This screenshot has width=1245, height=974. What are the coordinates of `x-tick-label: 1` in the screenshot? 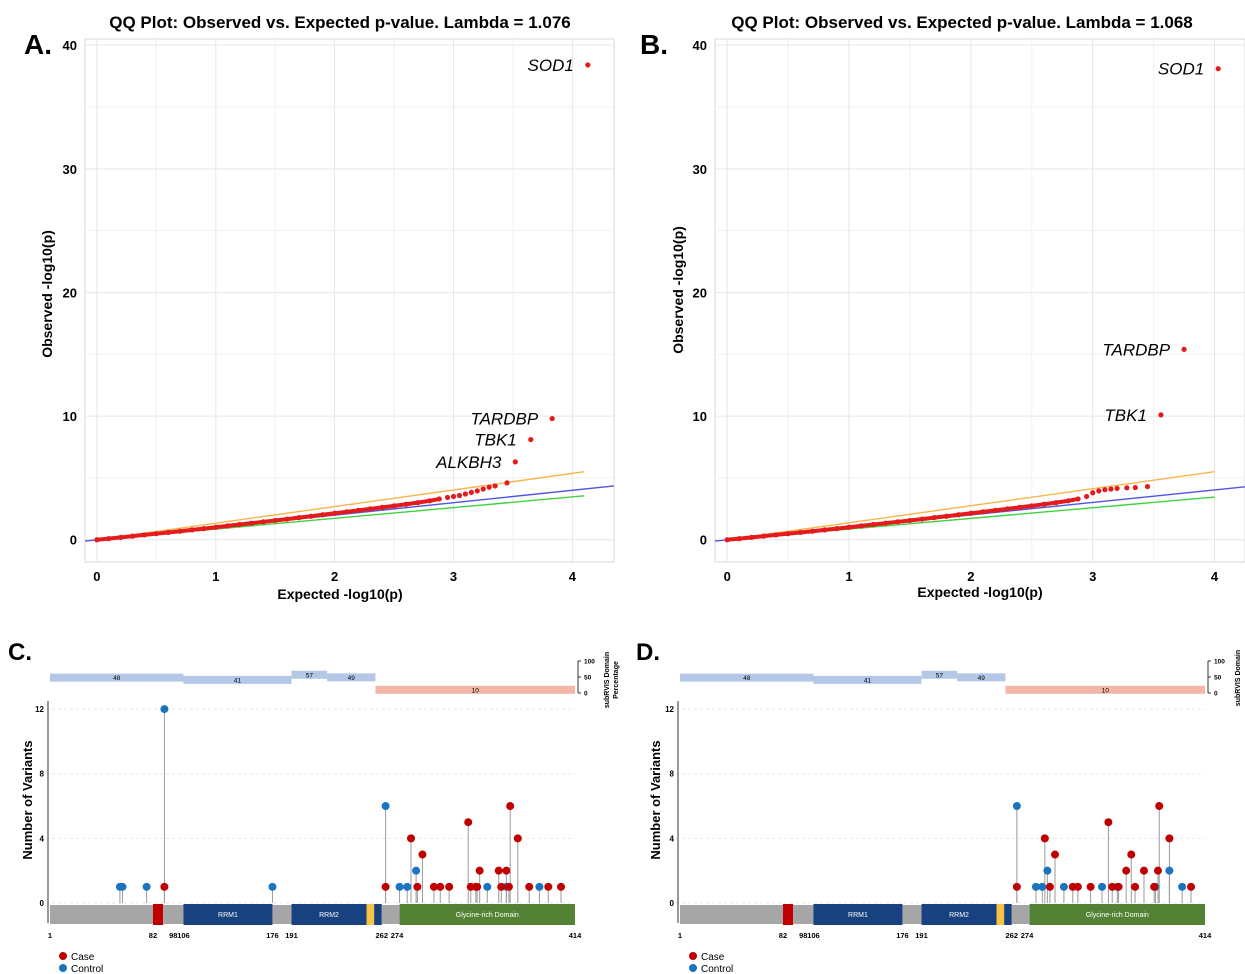 It's located at (848, 576).